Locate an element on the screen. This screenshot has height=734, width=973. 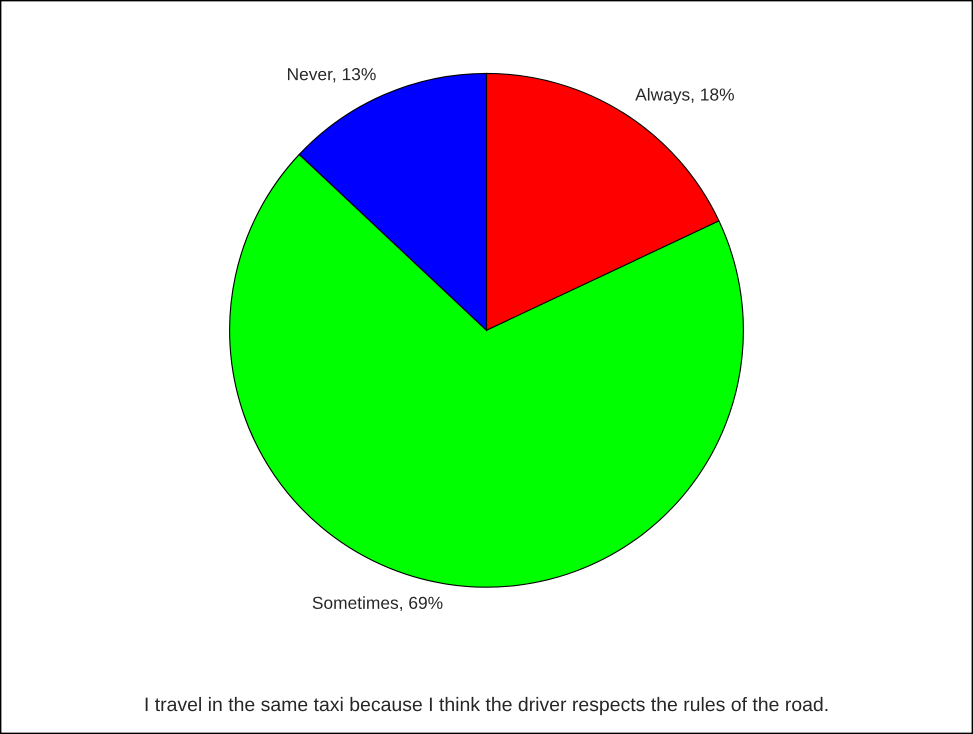
slice-label: Never, 13% is located at coordinates (332, 75).